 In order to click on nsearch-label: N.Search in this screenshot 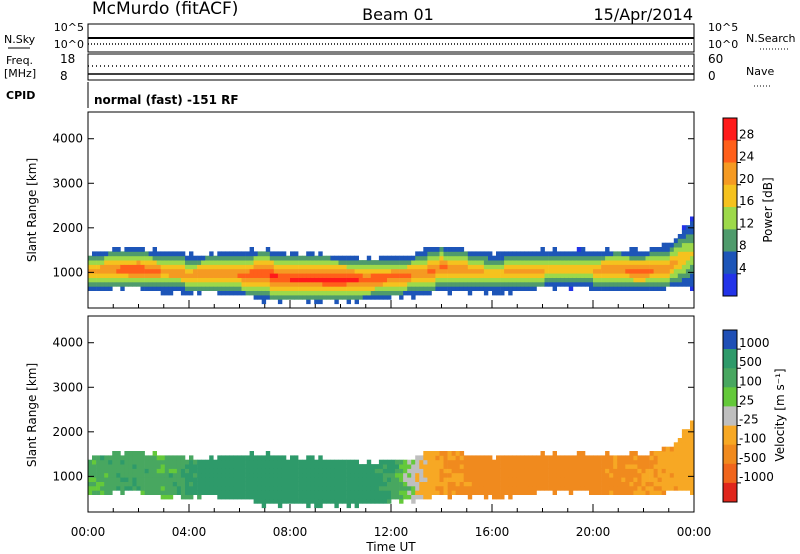, I will do `click(771, 38)`.